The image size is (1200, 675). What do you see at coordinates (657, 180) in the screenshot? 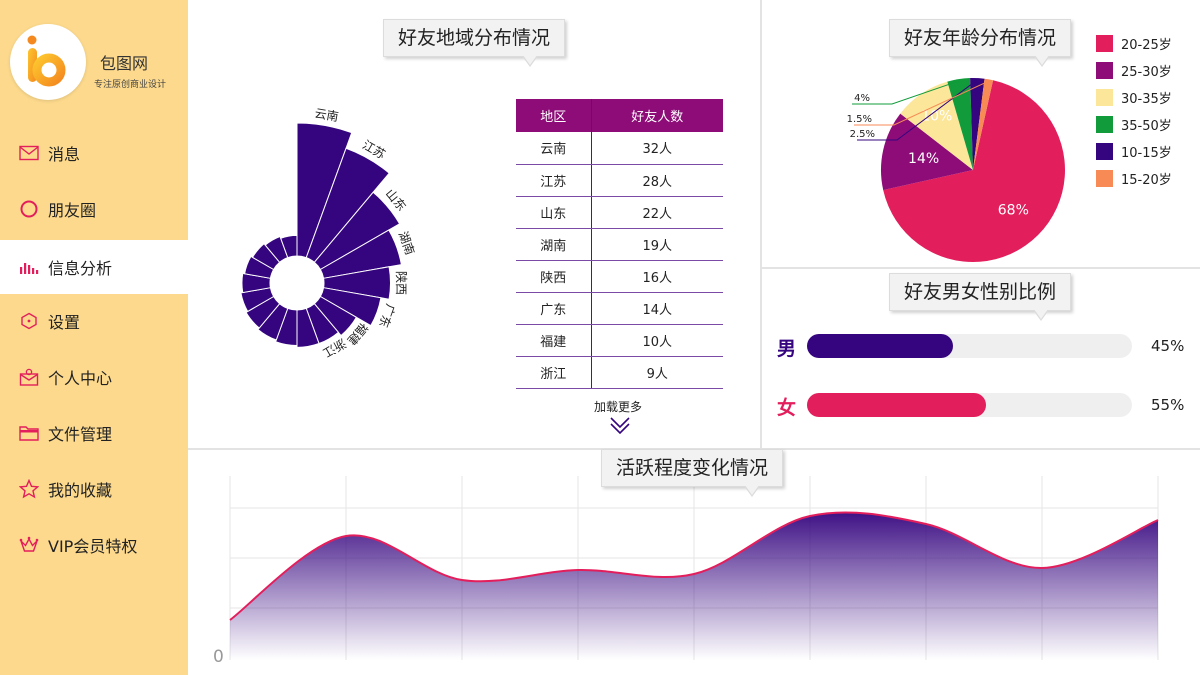
I see `table-cell: 28人` at bounding box center [657, 180].